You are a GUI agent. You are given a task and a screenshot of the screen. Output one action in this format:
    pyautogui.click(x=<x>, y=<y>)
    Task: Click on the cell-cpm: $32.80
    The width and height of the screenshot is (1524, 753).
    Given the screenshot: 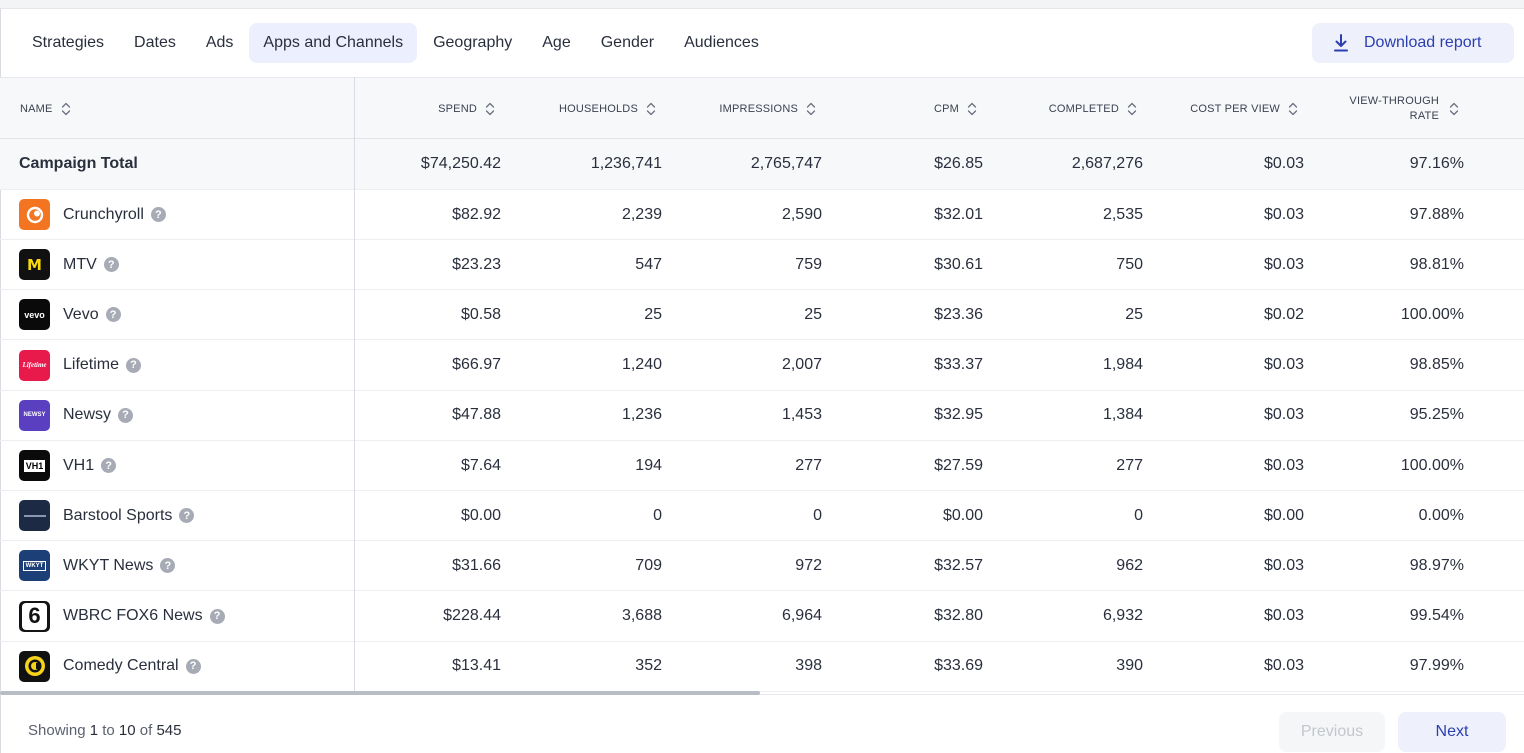 What is the action you would take?
    pyautogui.click(x=958, y=616)
    